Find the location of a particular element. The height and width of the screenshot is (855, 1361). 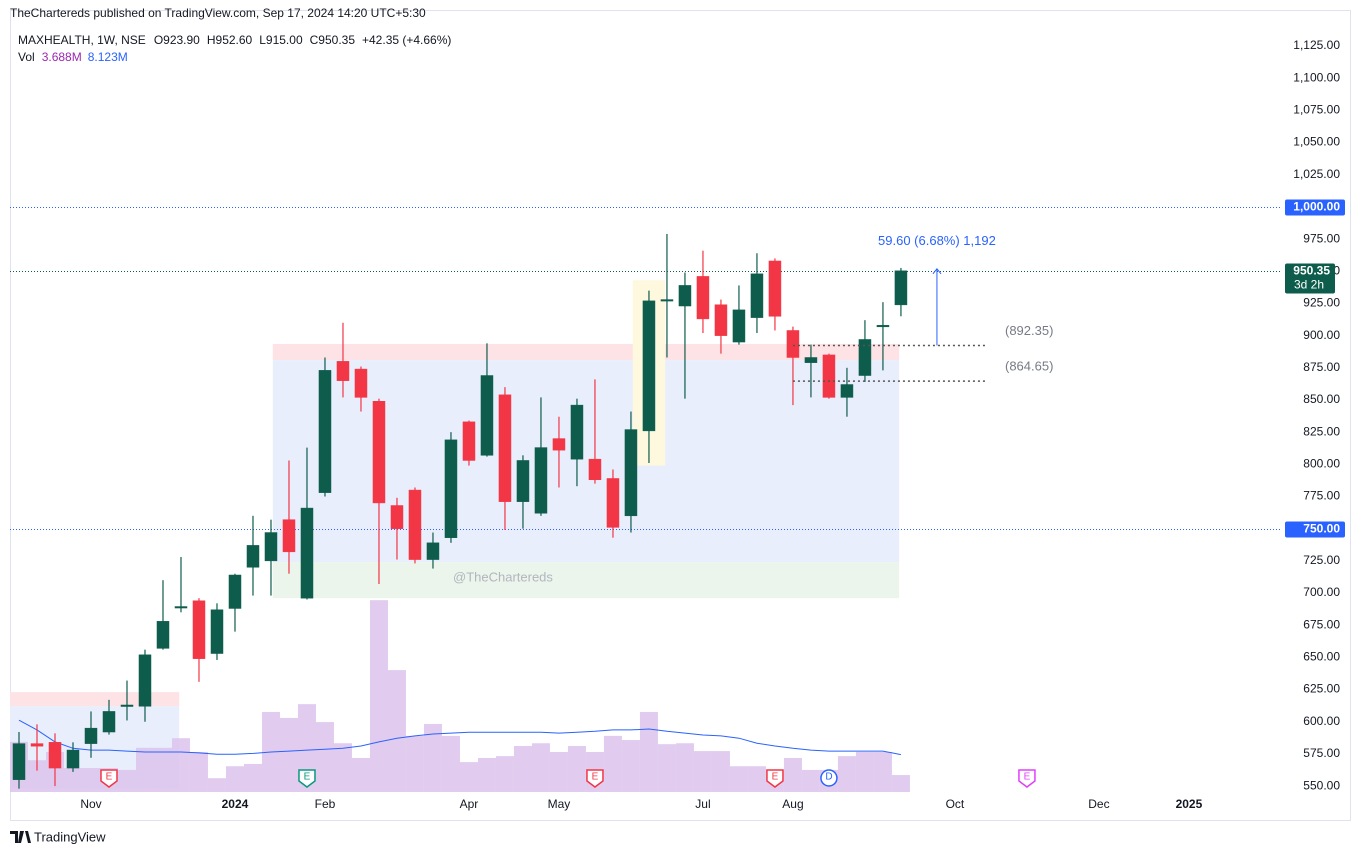

measure-arrow is located at coordinates (937, 271).